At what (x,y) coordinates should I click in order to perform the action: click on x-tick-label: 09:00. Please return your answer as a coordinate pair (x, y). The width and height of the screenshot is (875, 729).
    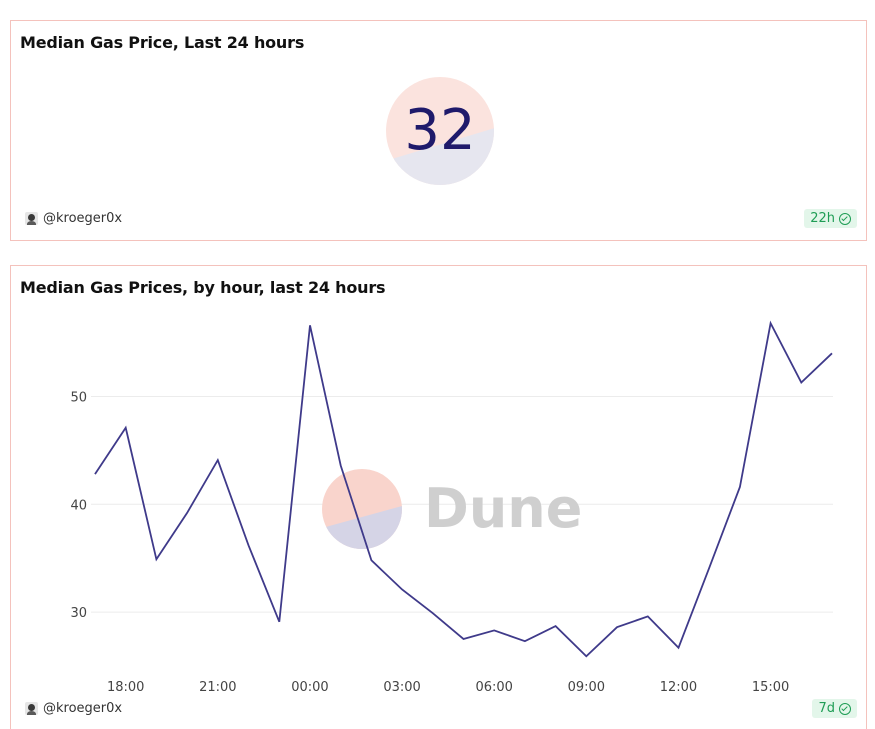
    Looking at the image, I should click on (586, 687).